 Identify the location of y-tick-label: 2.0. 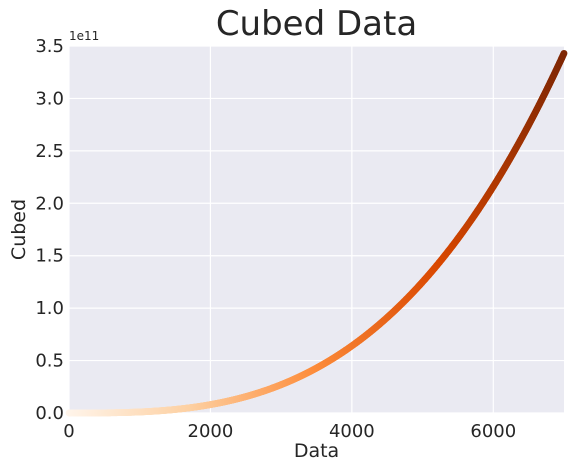
(49, 203).